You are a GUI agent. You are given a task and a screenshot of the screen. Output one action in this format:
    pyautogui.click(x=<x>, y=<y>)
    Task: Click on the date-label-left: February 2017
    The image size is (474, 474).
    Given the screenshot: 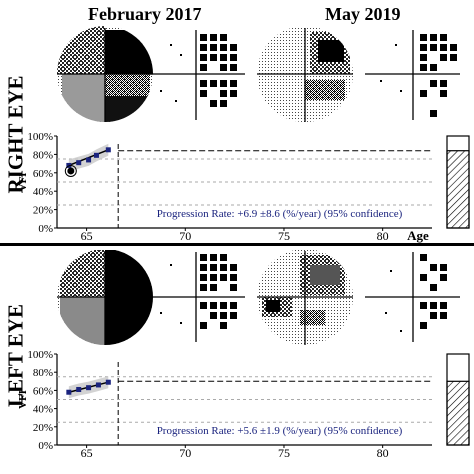 What is the action you would take?
    pyautogui.click(x=145, y=14)
    